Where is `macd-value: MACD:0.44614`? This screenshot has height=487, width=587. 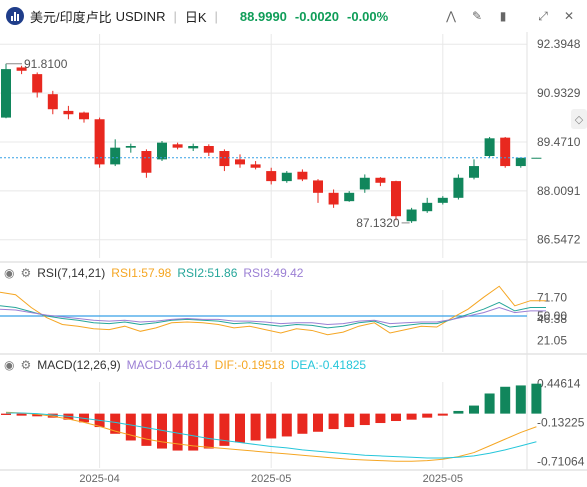
macd-value: MACD:0.44614 is located at coordinates (167, 365).